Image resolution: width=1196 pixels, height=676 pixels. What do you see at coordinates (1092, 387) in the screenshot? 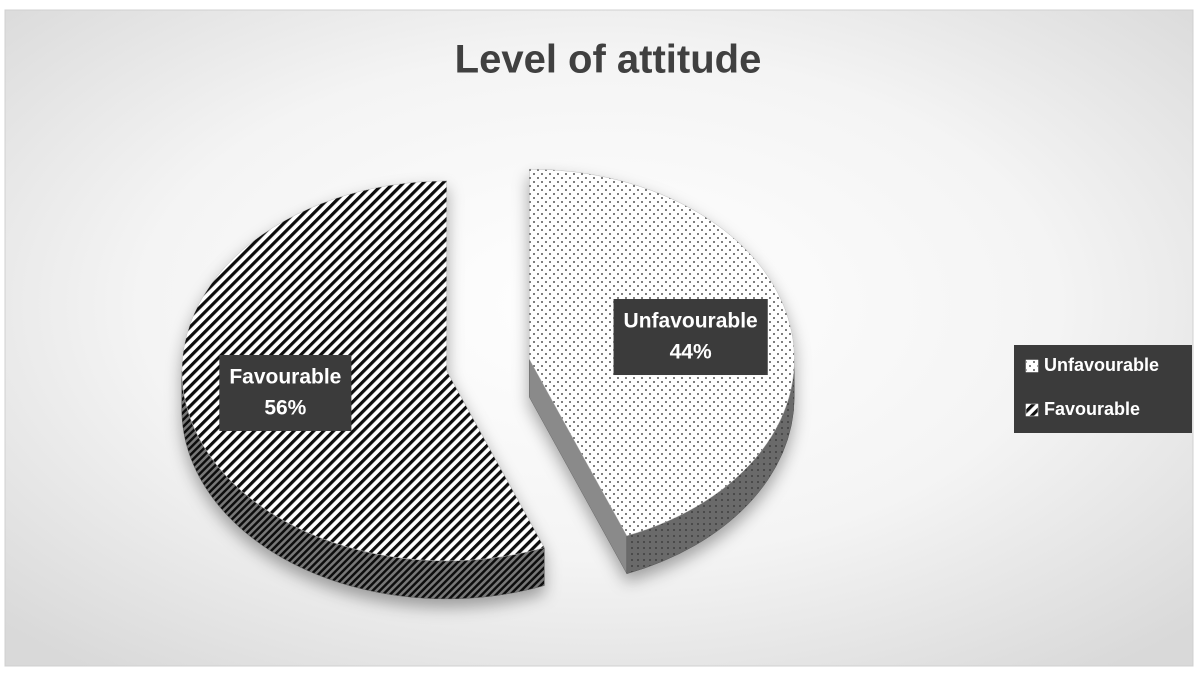
I see `legend: Unfavourable Favourable` at bounding box center [1092, 387].